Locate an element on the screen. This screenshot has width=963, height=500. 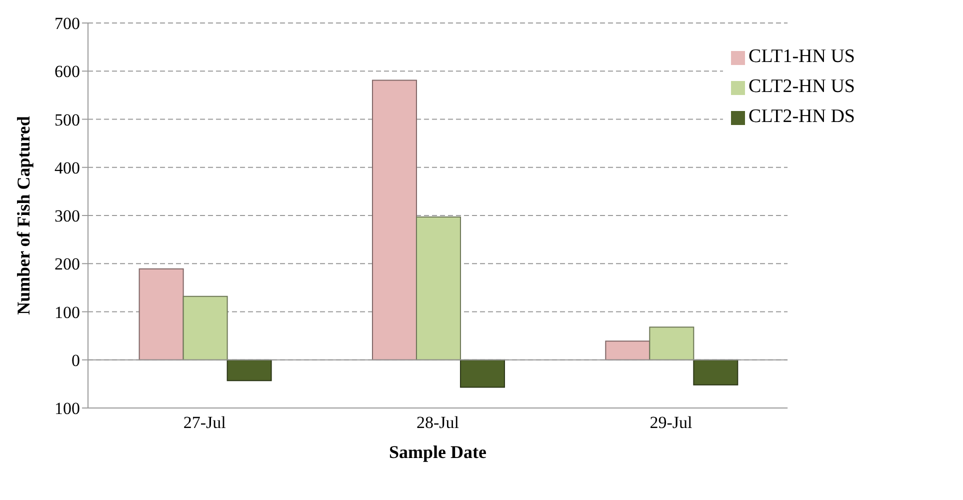
x-axis-title: Sample Date is located at coordinates (438, 452).